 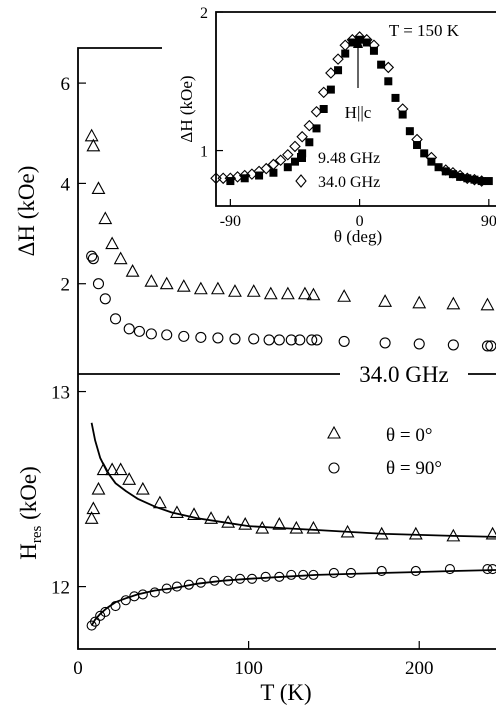 What do you see at coordinates (337, 170) in the screenshot?
I see `inset-legend: 9.48 GHz 34.0 GHz` at bounding box center [337, 170].